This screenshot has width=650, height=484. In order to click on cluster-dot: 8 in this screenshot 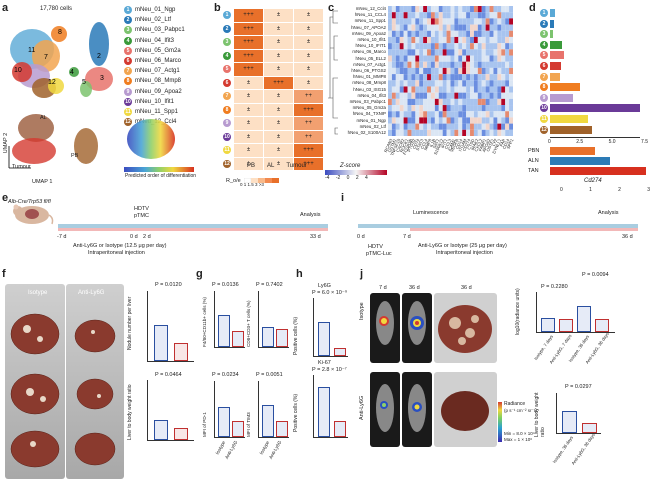, I will do `click(227, 109)`.